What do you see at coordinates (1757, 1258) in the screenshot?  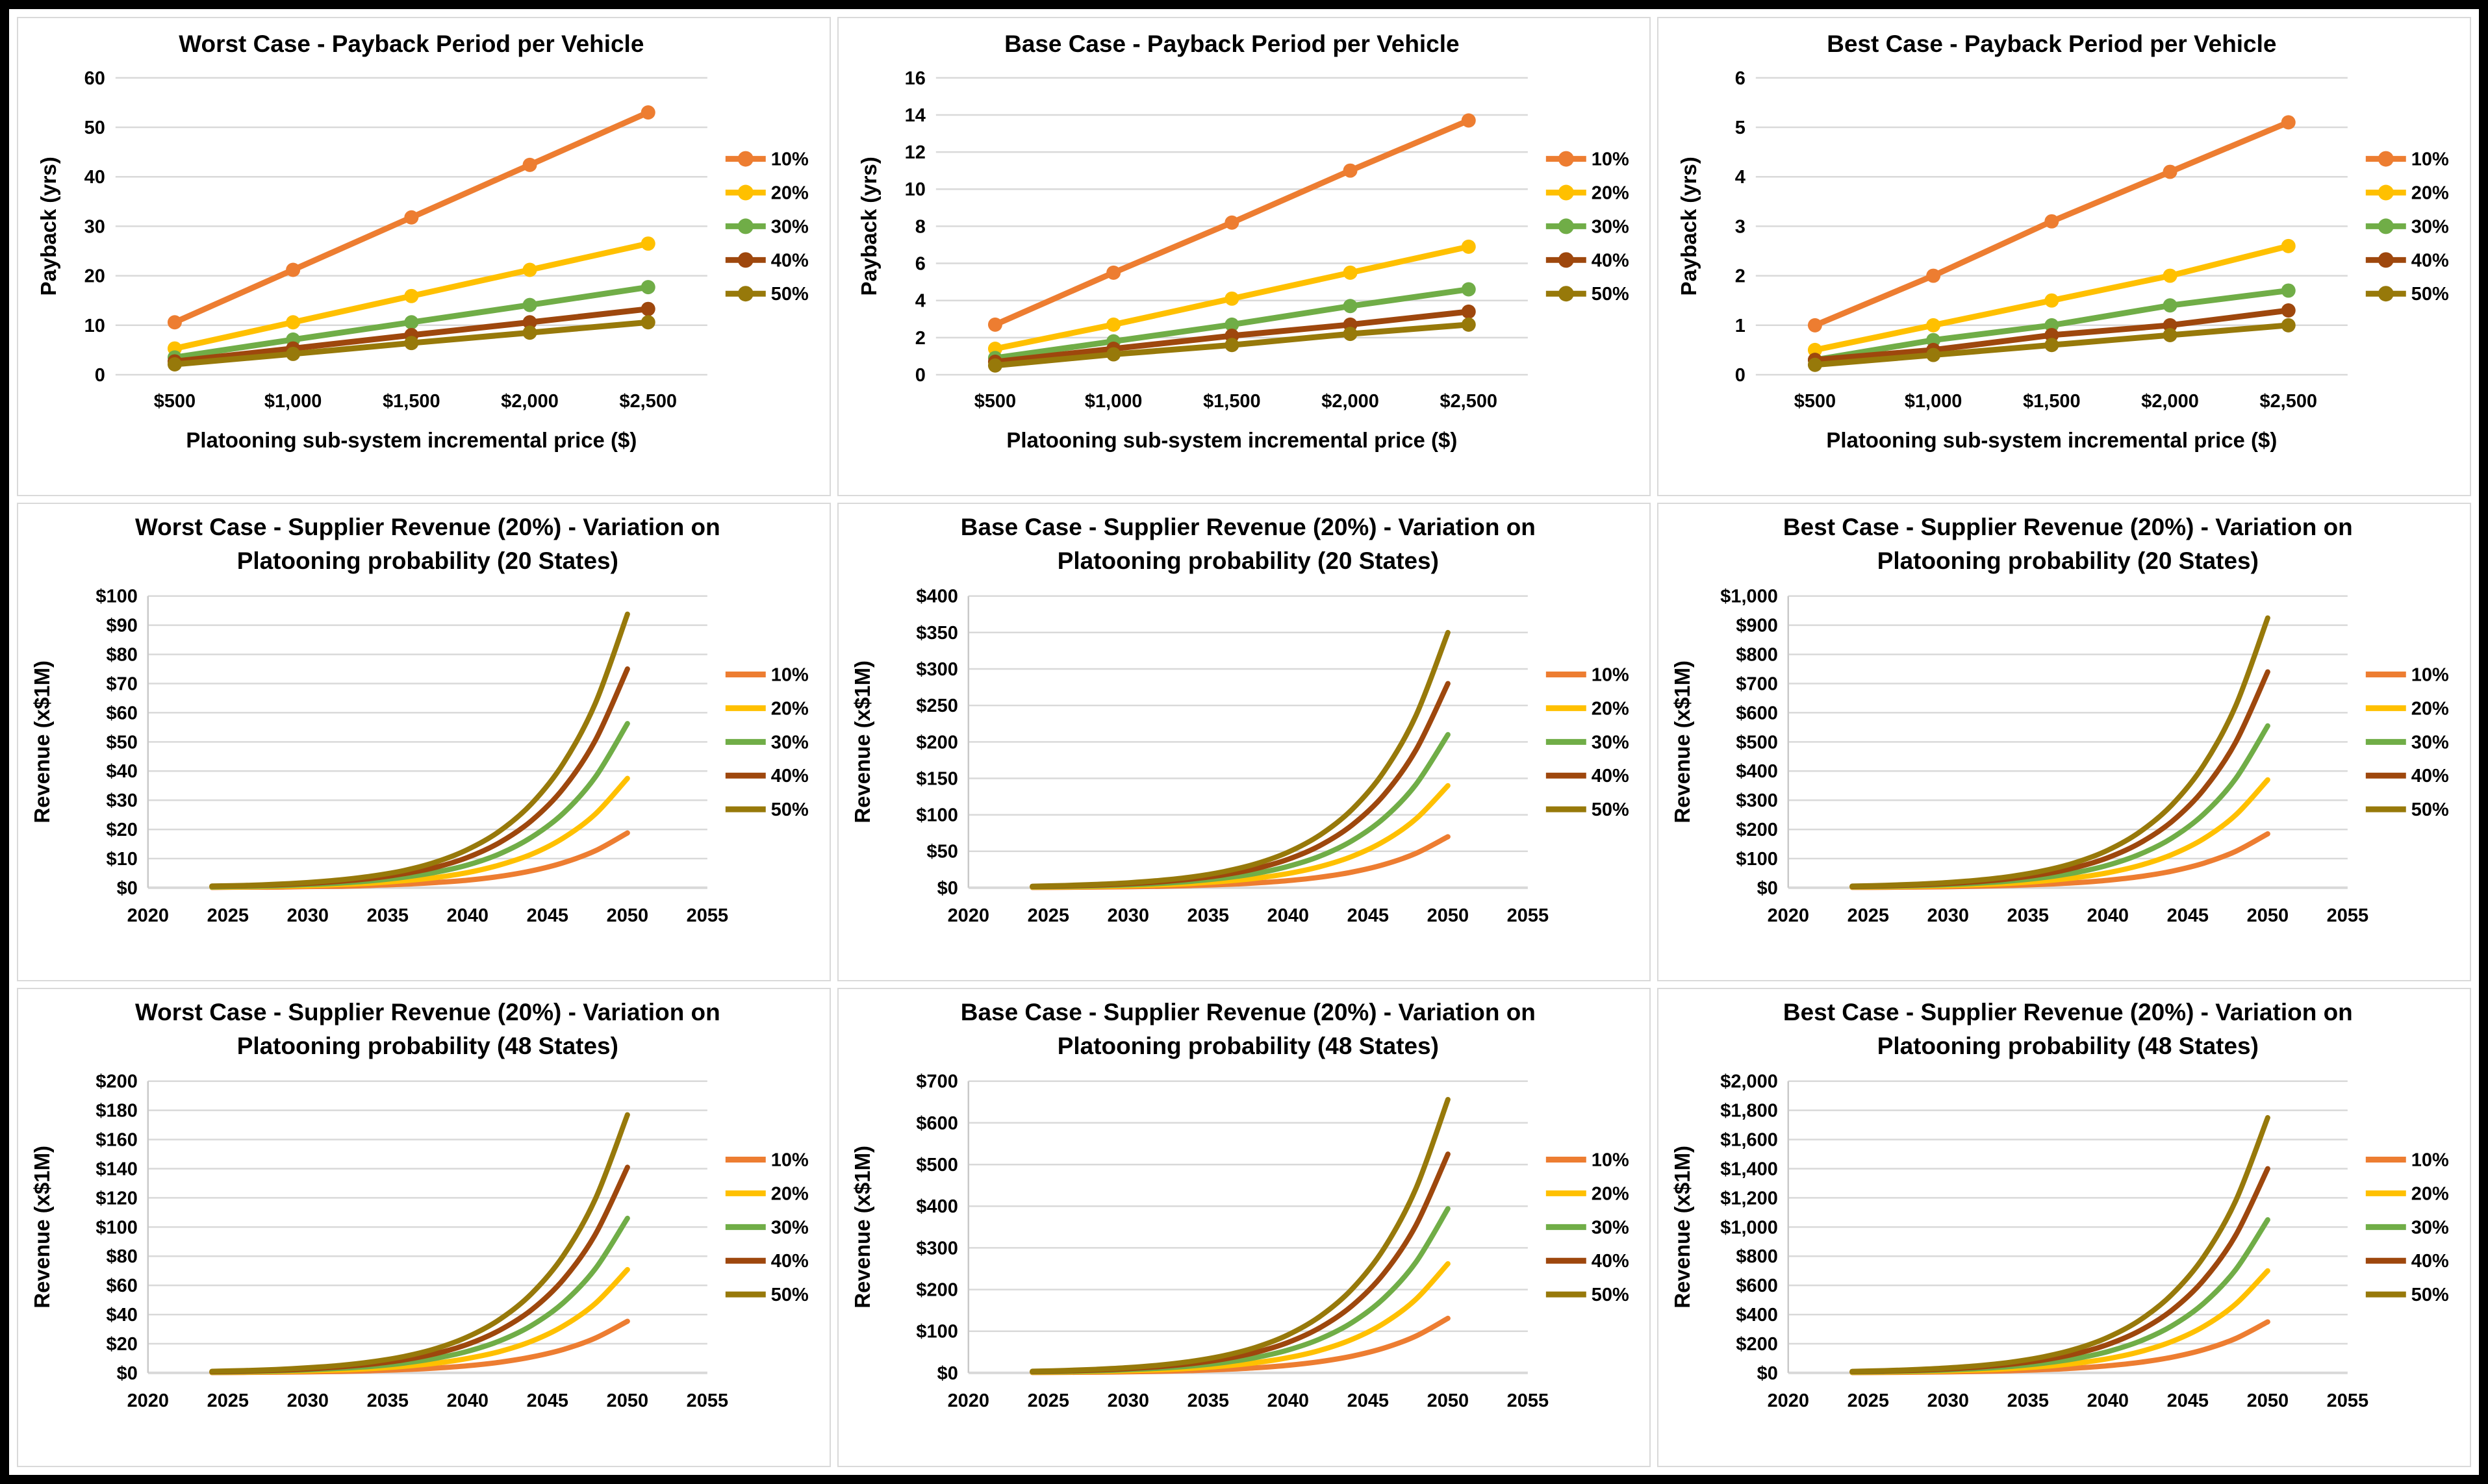 I see `y-tick-label: $800` at bounding box center [1757, 1258].